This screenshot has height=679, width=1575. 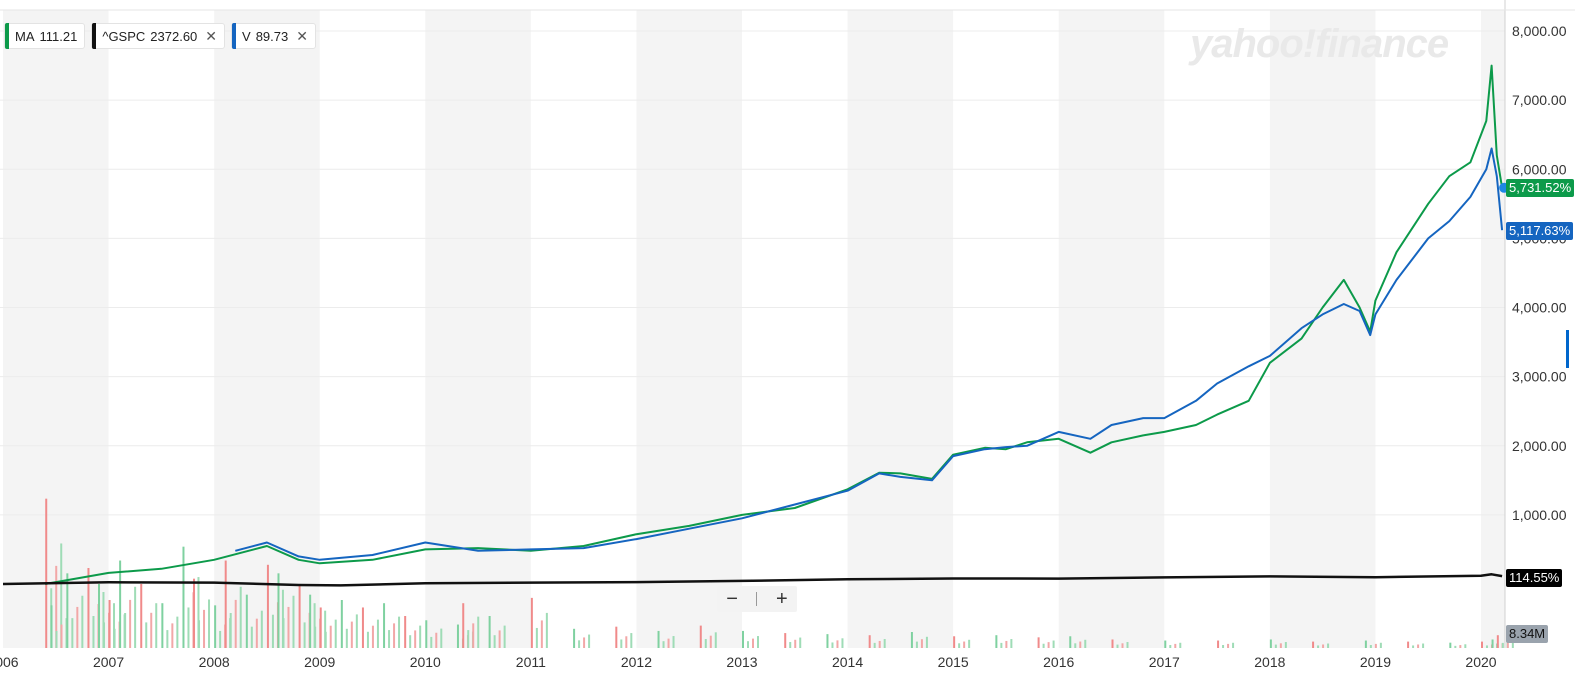 I want to click on legend-symbol: ^GSPC, so click(x=124, y=36).